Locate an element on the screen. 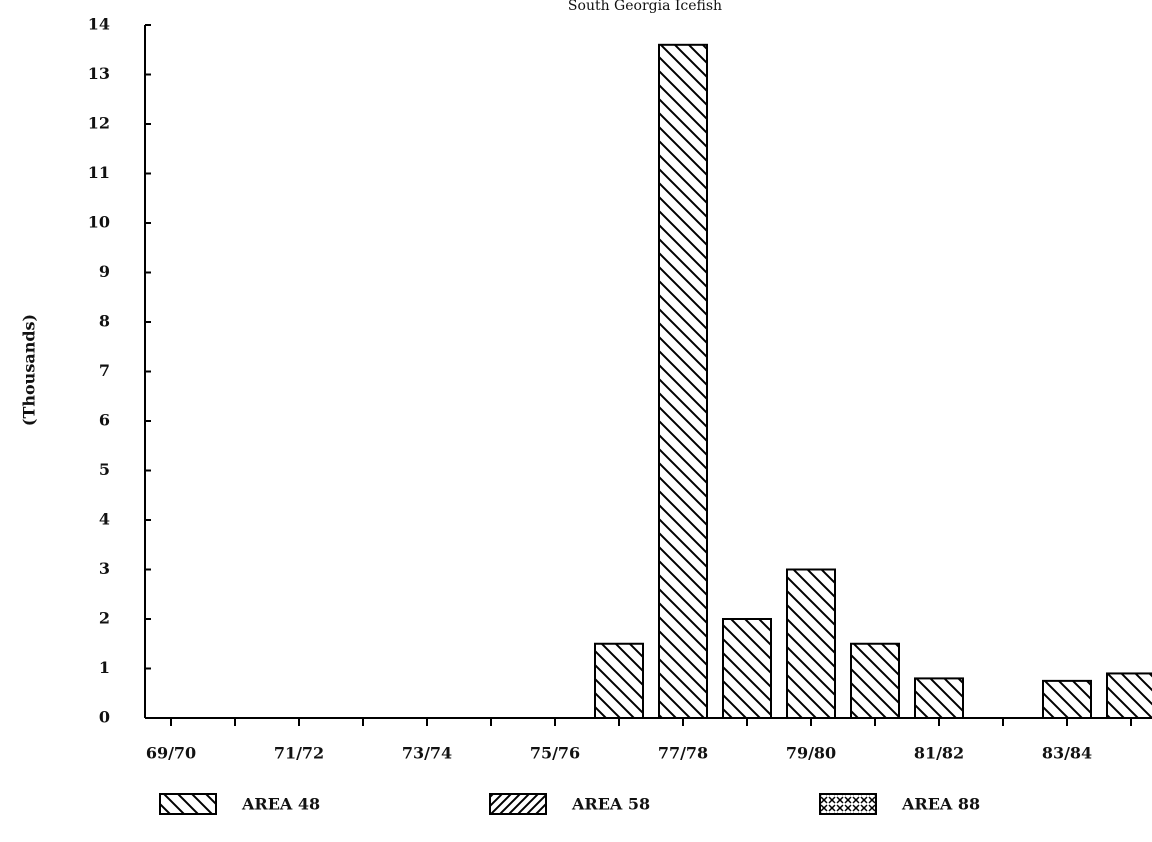  x-tick-label: 83/84 is located at coordinates (1067, 753).